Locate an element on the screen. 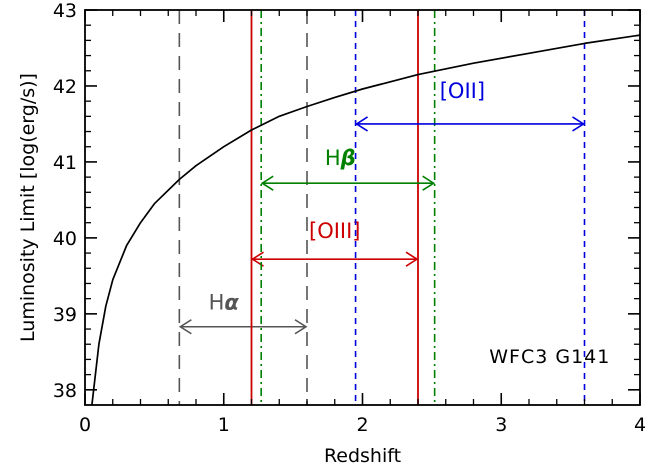 This screenshot has height=470, width=648. line-2-arrowhead-left is located at coordinates (257, 259).